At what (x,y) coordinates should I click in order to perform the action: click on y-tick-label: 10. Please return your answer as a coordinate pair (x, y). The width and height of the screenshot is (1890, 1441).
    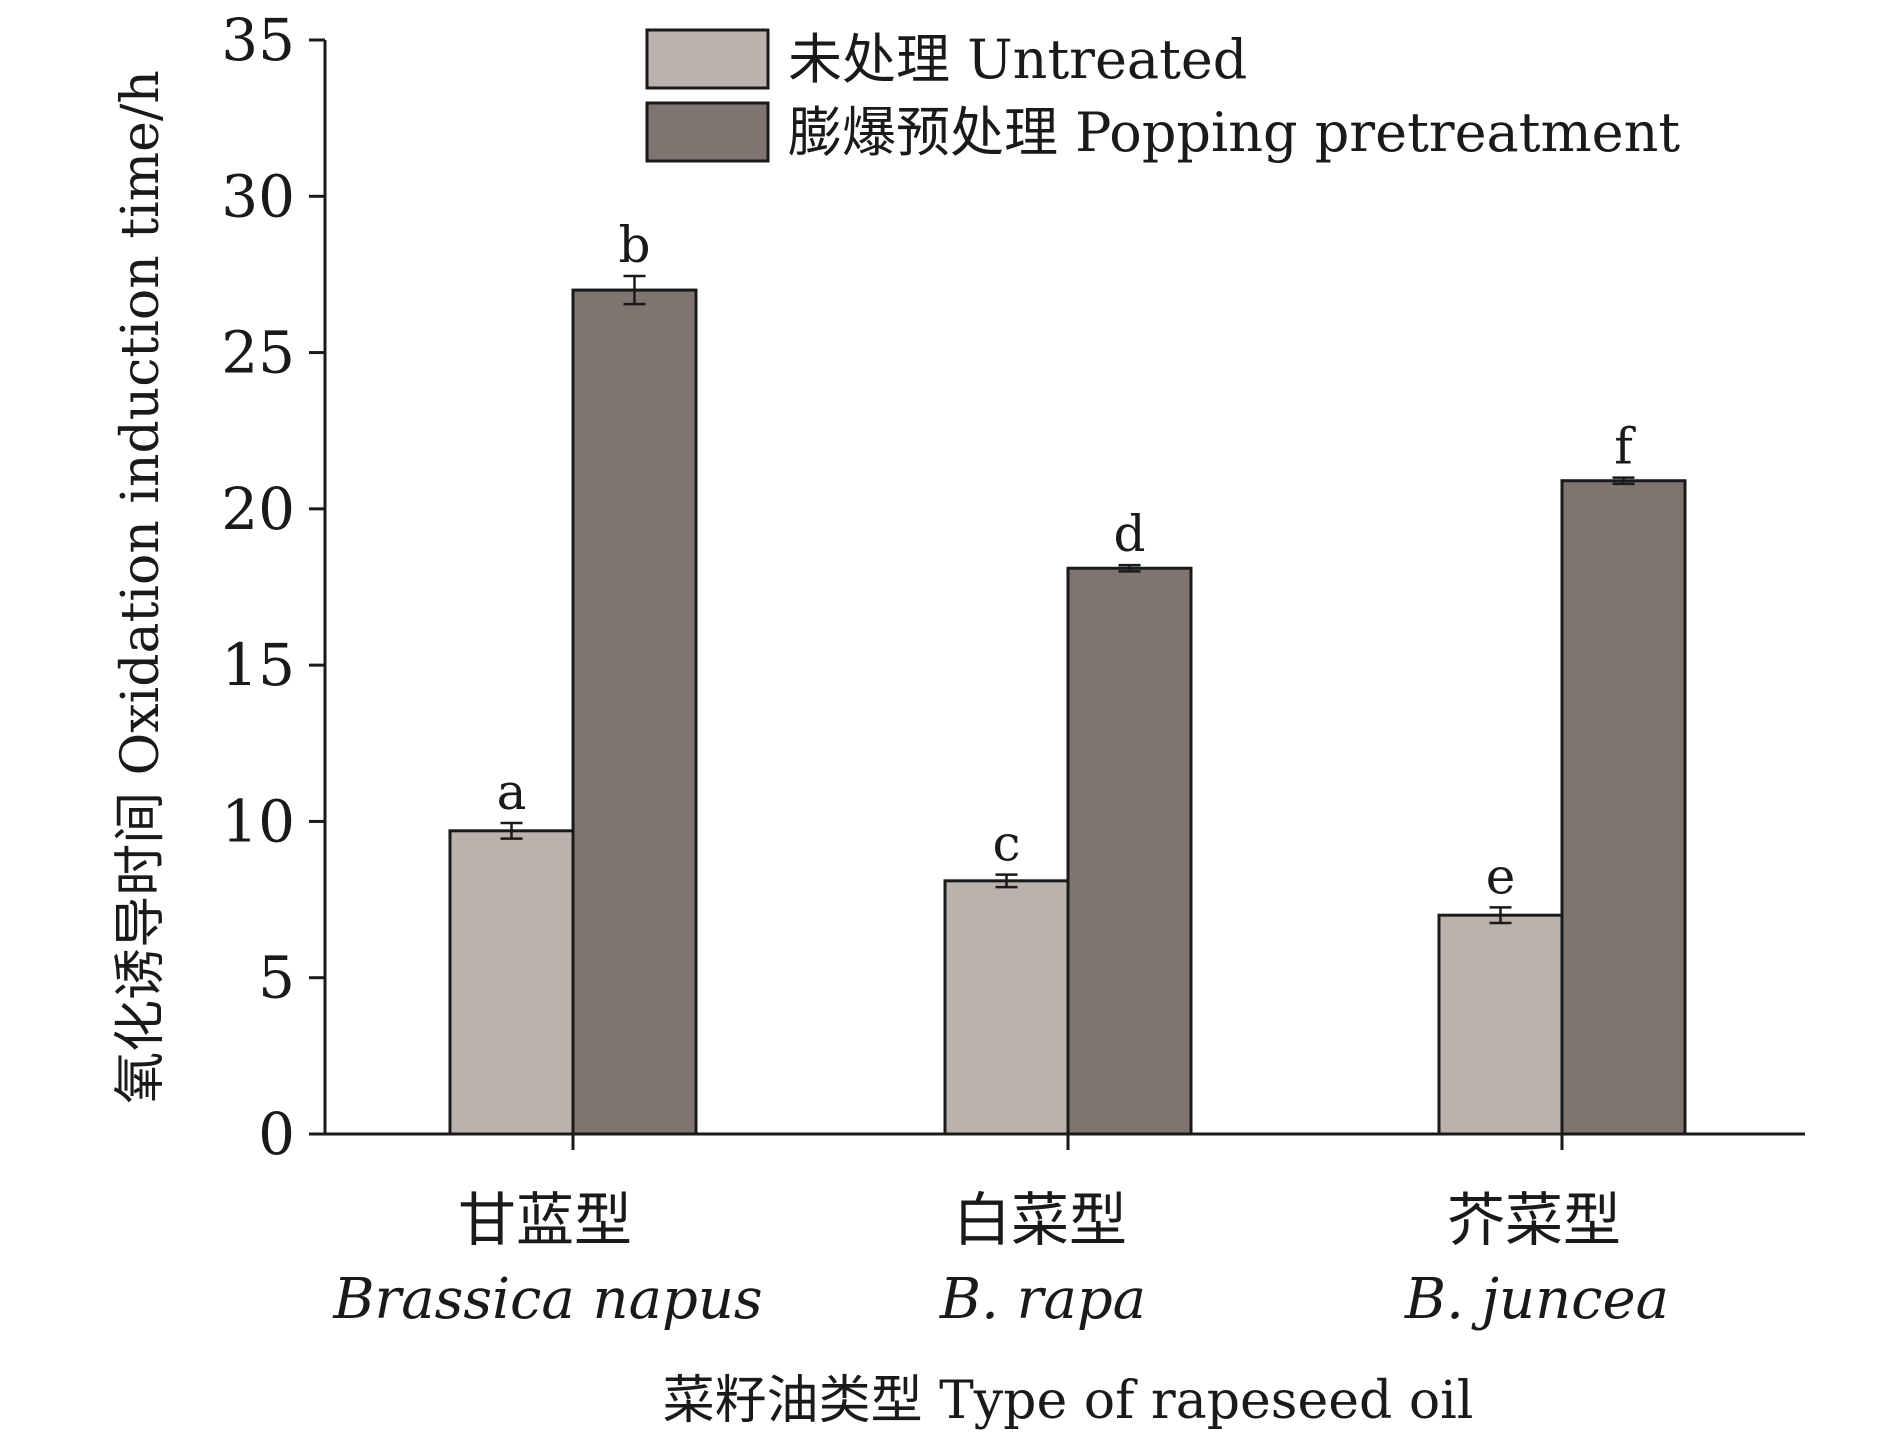
    Looking at the image, I should click on (258, 821).